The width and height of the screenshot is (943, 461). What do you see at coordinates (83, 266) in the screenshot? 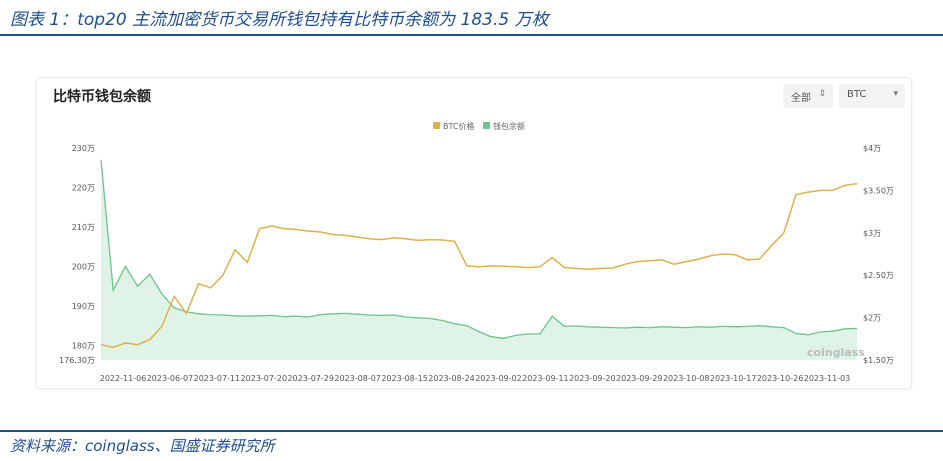
I see `y-left-tick-label: 200万` at bounding box center [83, 266].